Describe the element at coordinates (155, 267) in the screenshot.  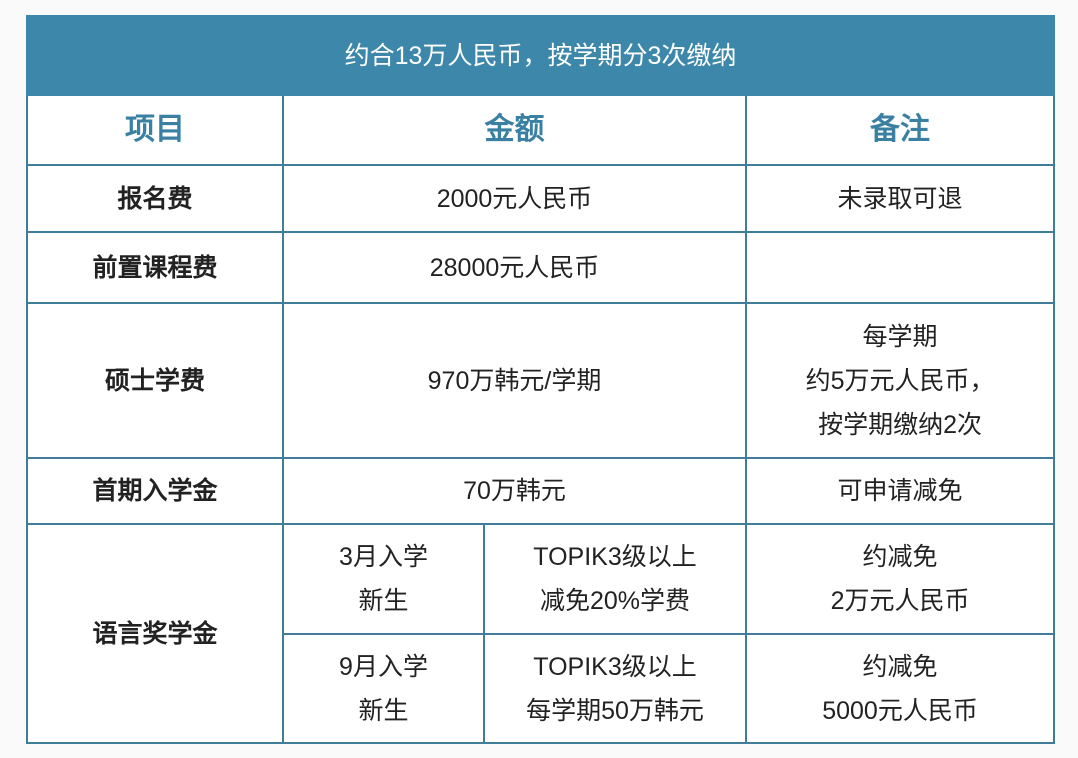
I see `item-cell: 前置课程费` at that location.